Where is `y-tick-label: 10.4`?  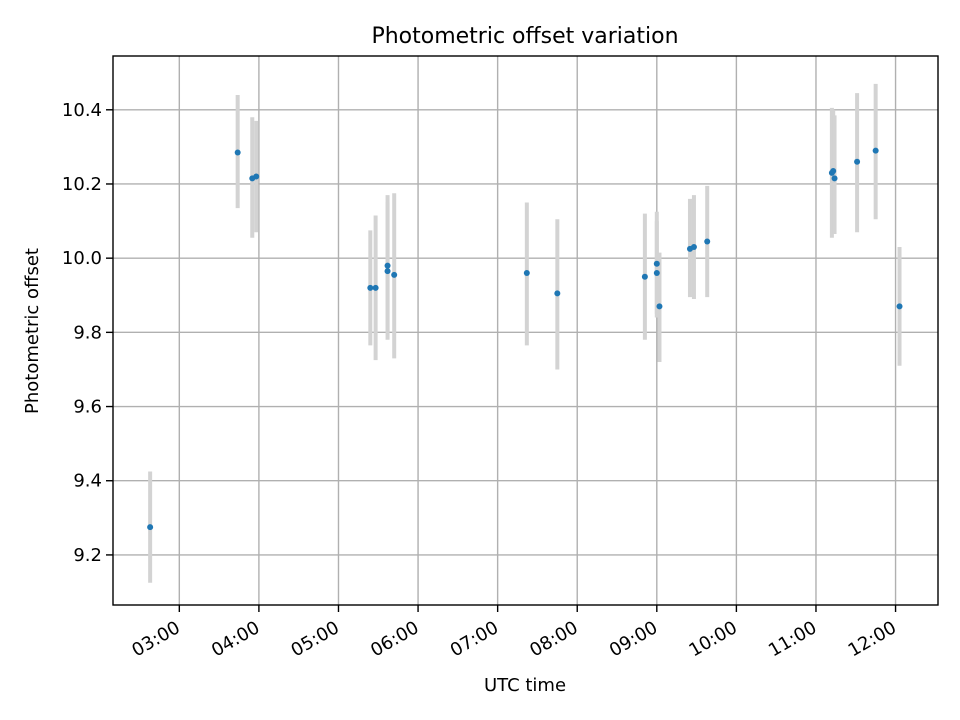 y-tick-label: 10.4 is located at coordinates (82, 110).